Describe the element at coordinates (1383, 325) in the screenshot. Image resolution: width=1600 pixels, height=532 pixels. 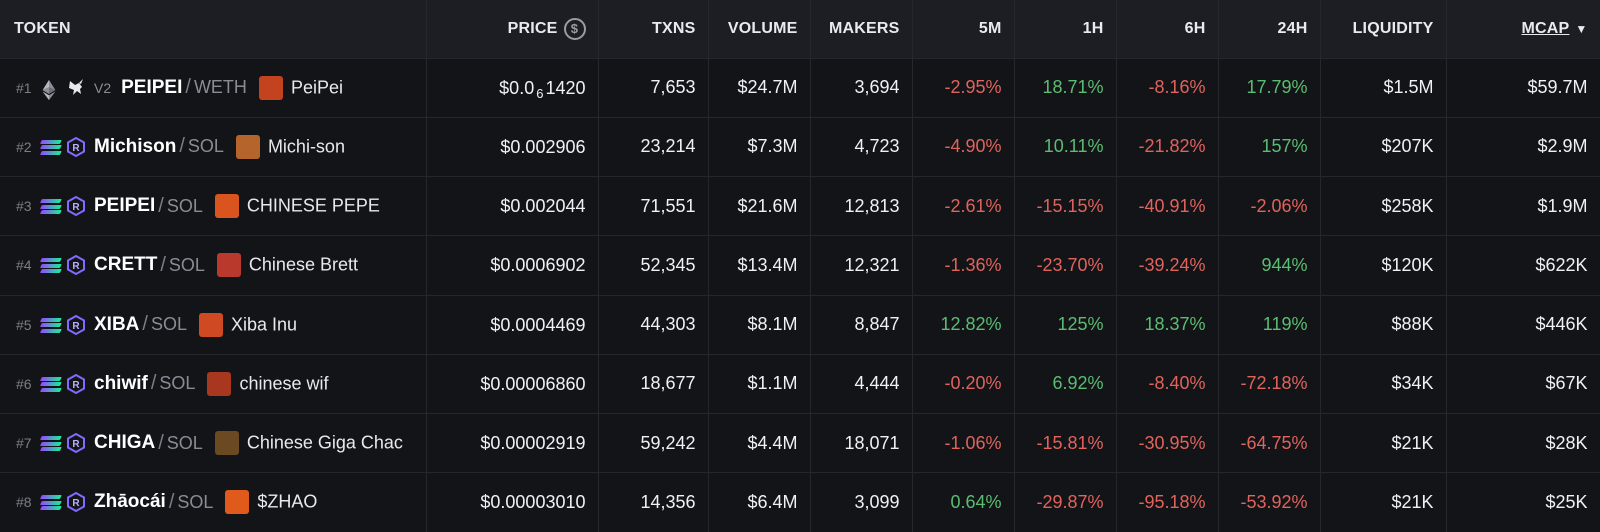
I see `liquidity-cell: $88K` at that location.